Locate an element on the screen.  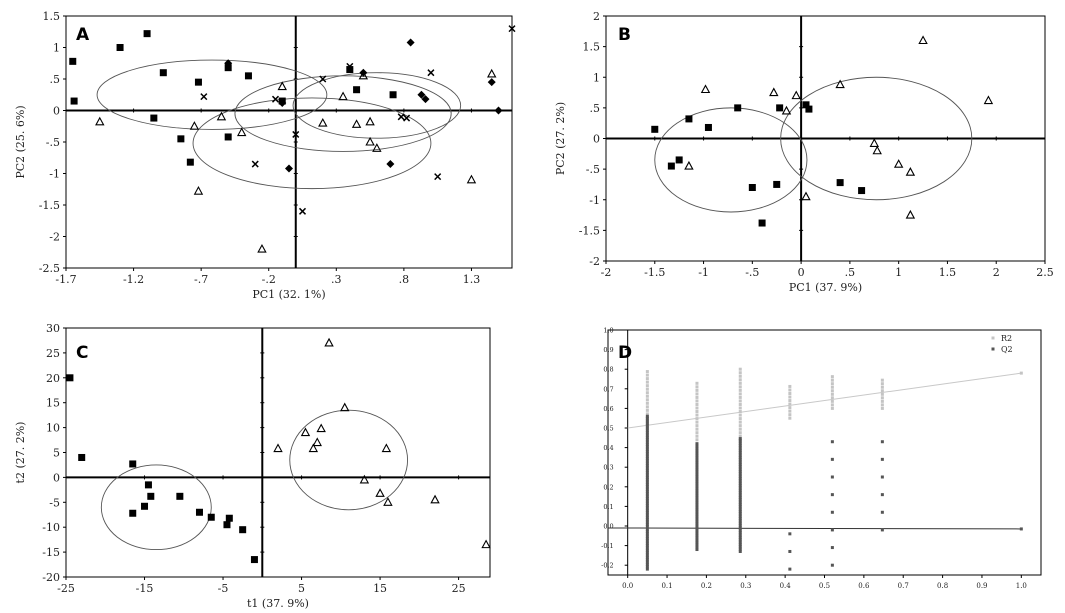
y-axis-title: PC2 (25. 6%) is located at coordinates (20, 141).